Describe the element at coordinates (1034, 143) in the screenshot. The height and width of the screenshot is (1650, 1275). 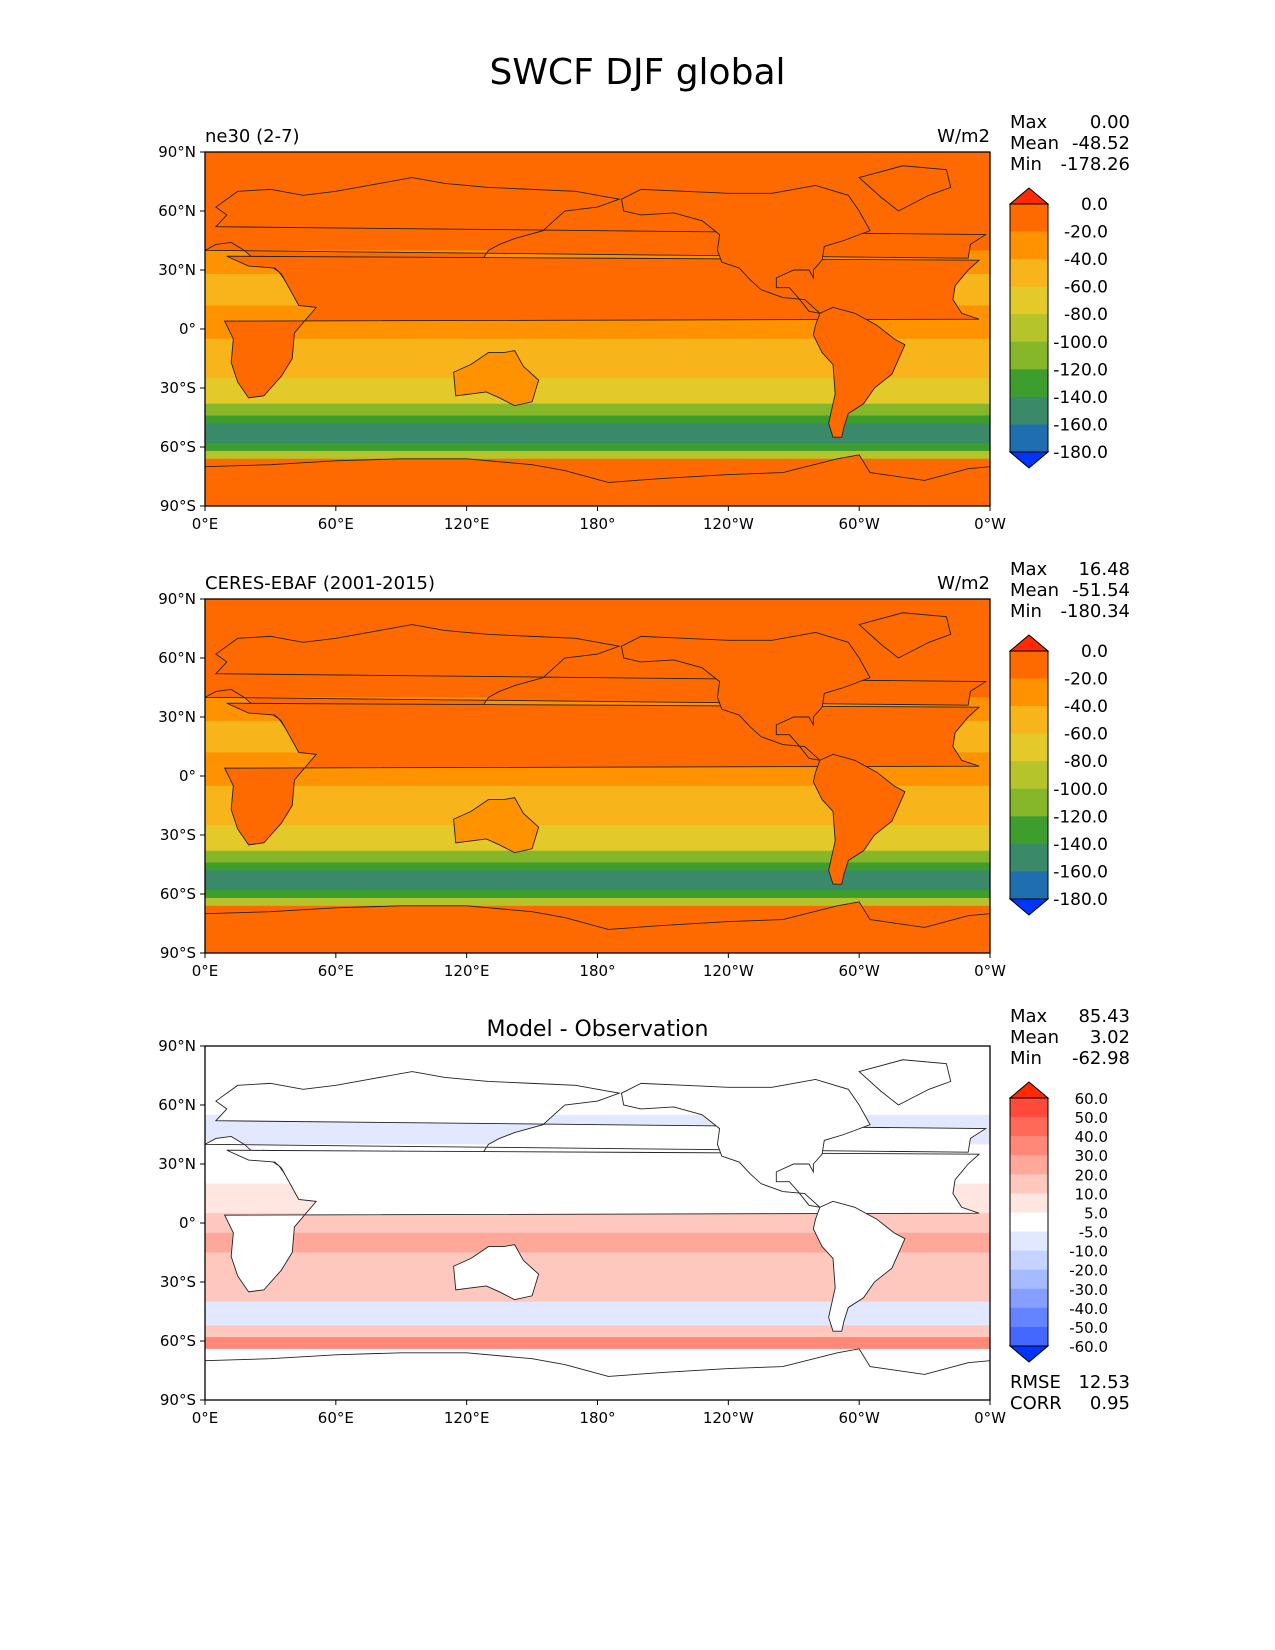
I see `stat-mean-label: Mean` at that location.